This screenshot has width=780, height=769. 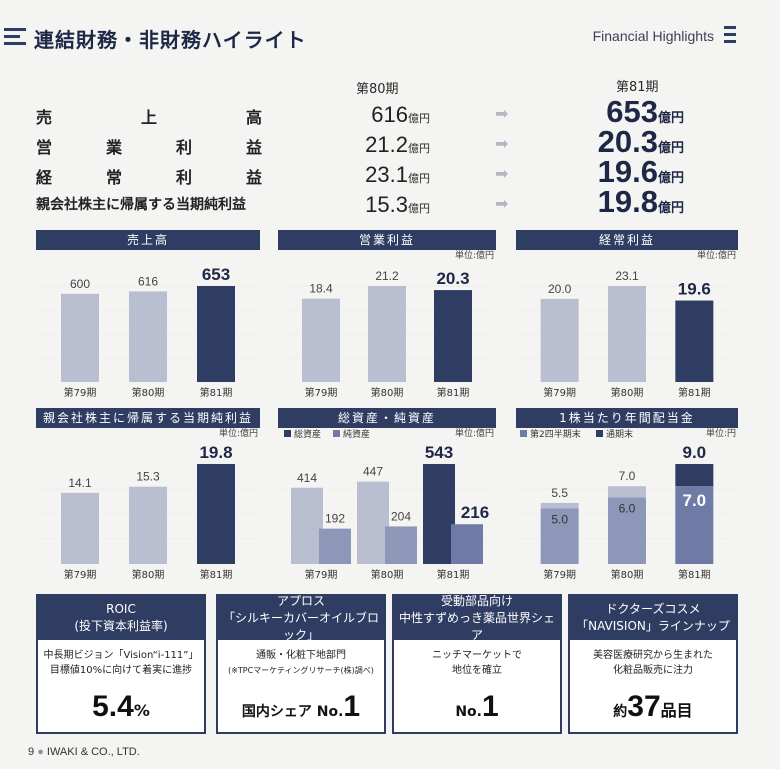 I want to click on page-title: 連結財務・非財務ハイライト, so click(x=170, y=40).